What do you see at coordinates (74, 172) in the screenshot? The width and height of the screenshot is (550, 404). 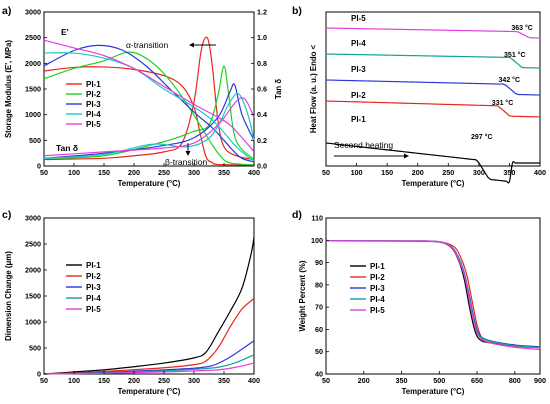 I see `chart-a-xtick-label: 100` at bounding box center [74, 172].